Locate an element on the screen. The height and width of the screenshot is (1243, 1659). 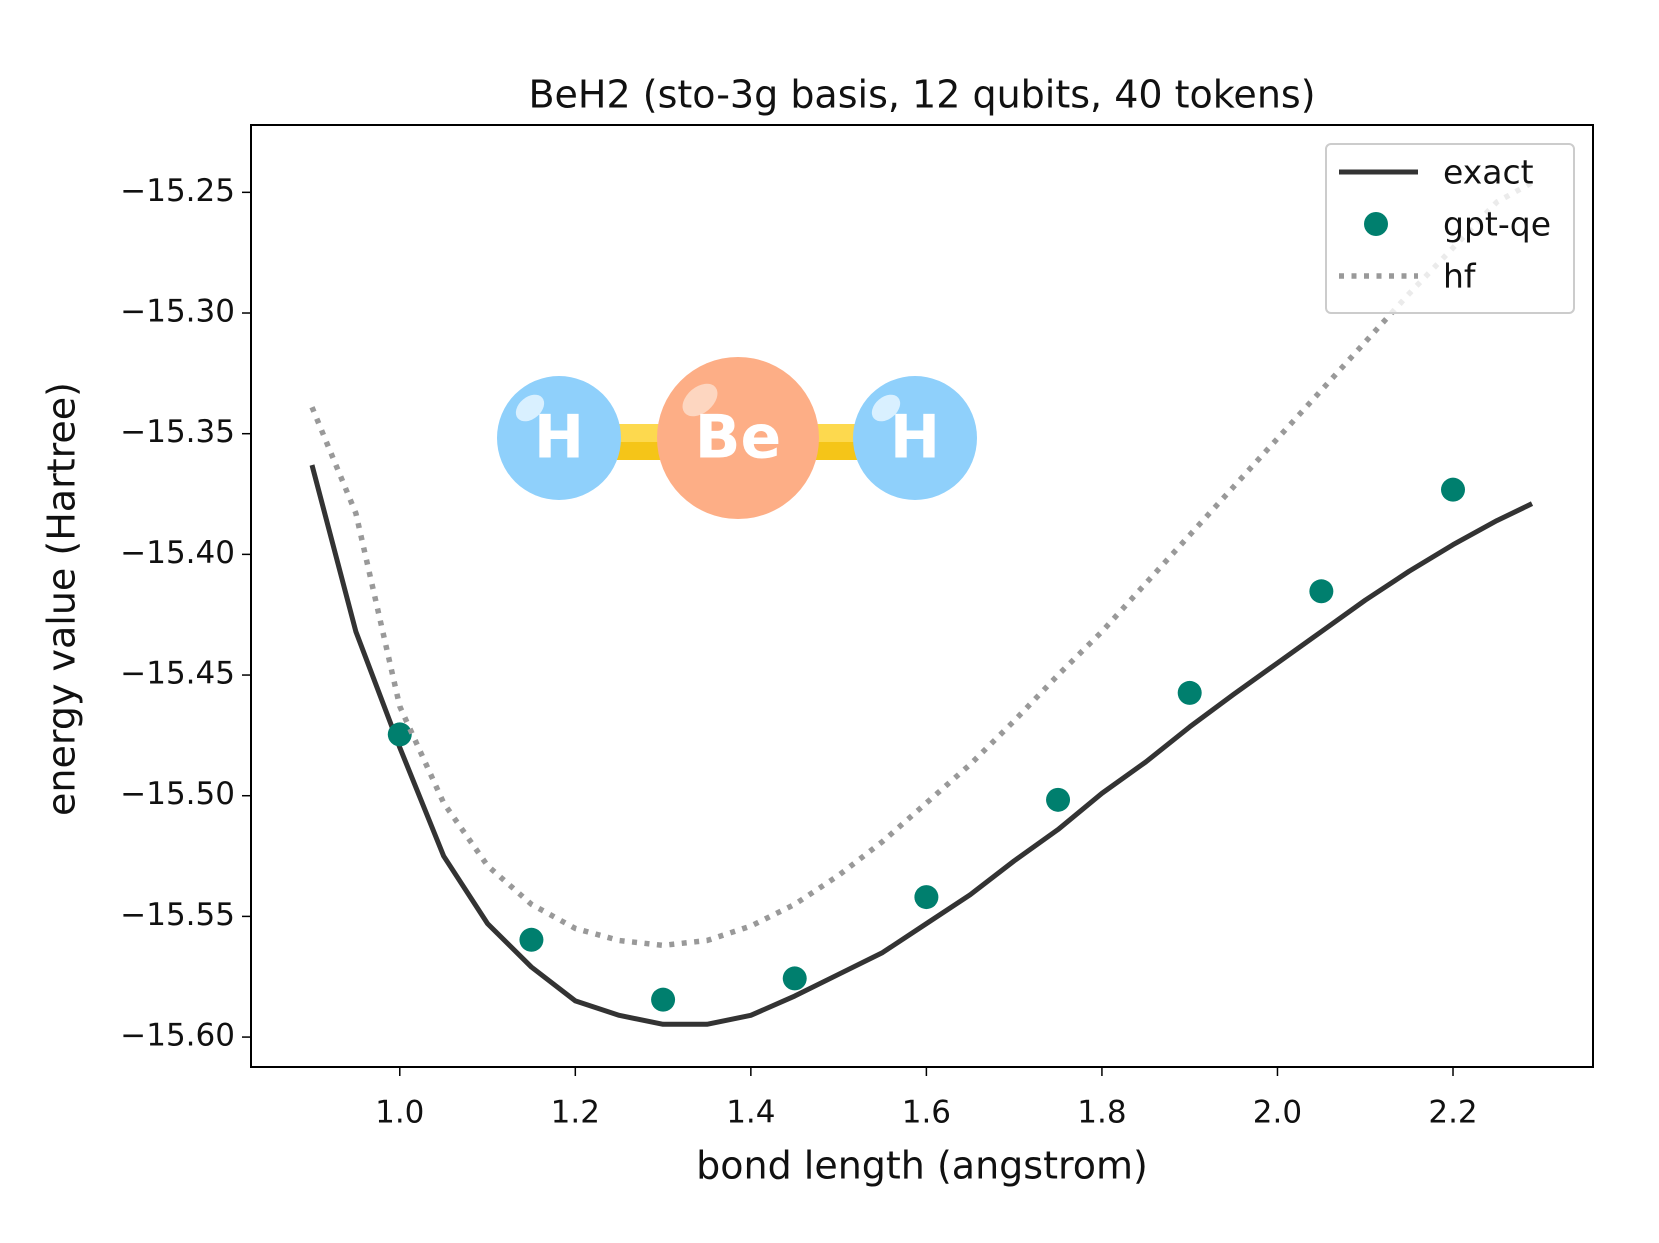
legend-box is located at coordinates (1450, 228).